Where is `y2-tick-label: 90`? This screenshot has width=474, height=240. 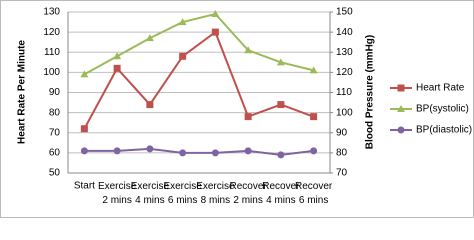 y2-tick-label: 90 is located at coordinates (342, 132).